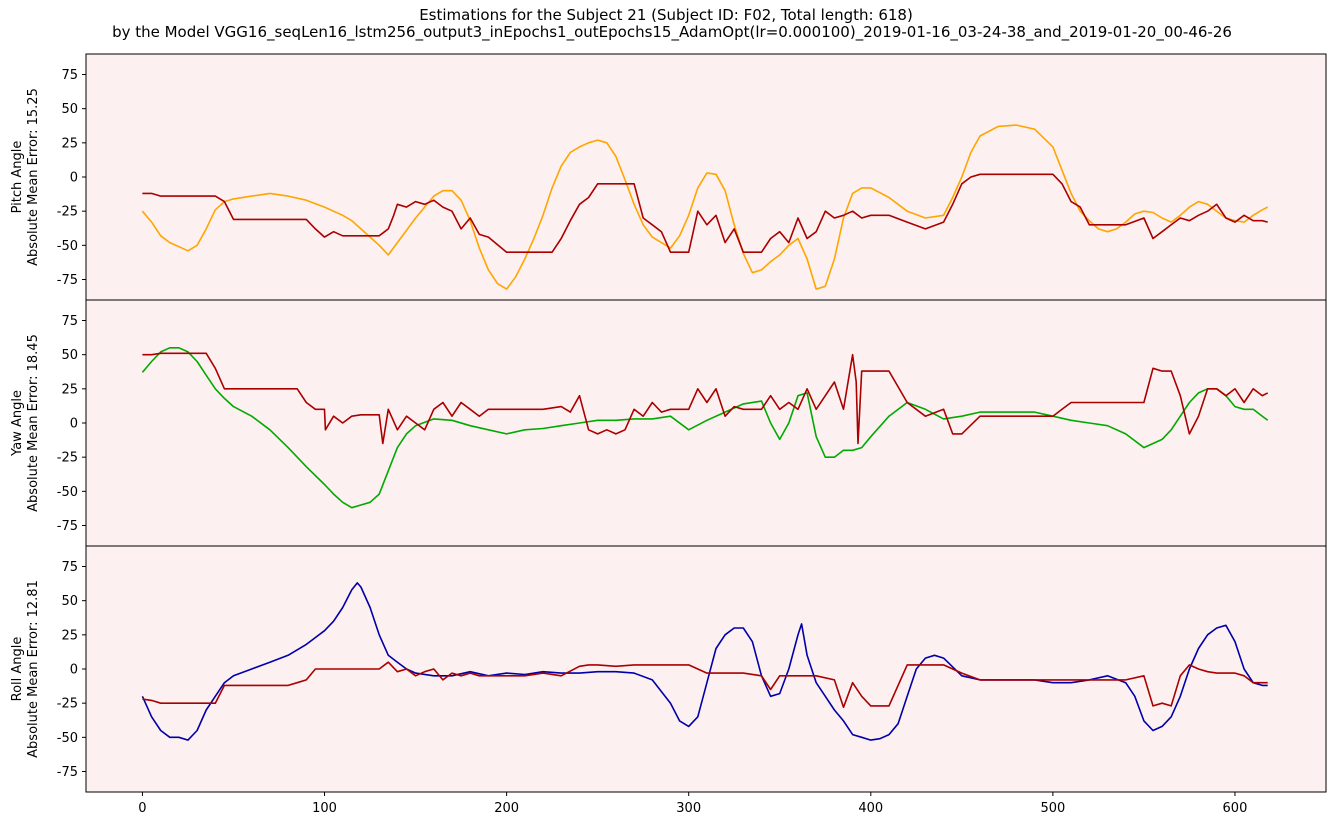 This screenshot has width=1338, height=826. What do you see at coordinates (142, 808) in the screenshot?
I see `x-tick-label: 0` at bounding box center [142, 808].